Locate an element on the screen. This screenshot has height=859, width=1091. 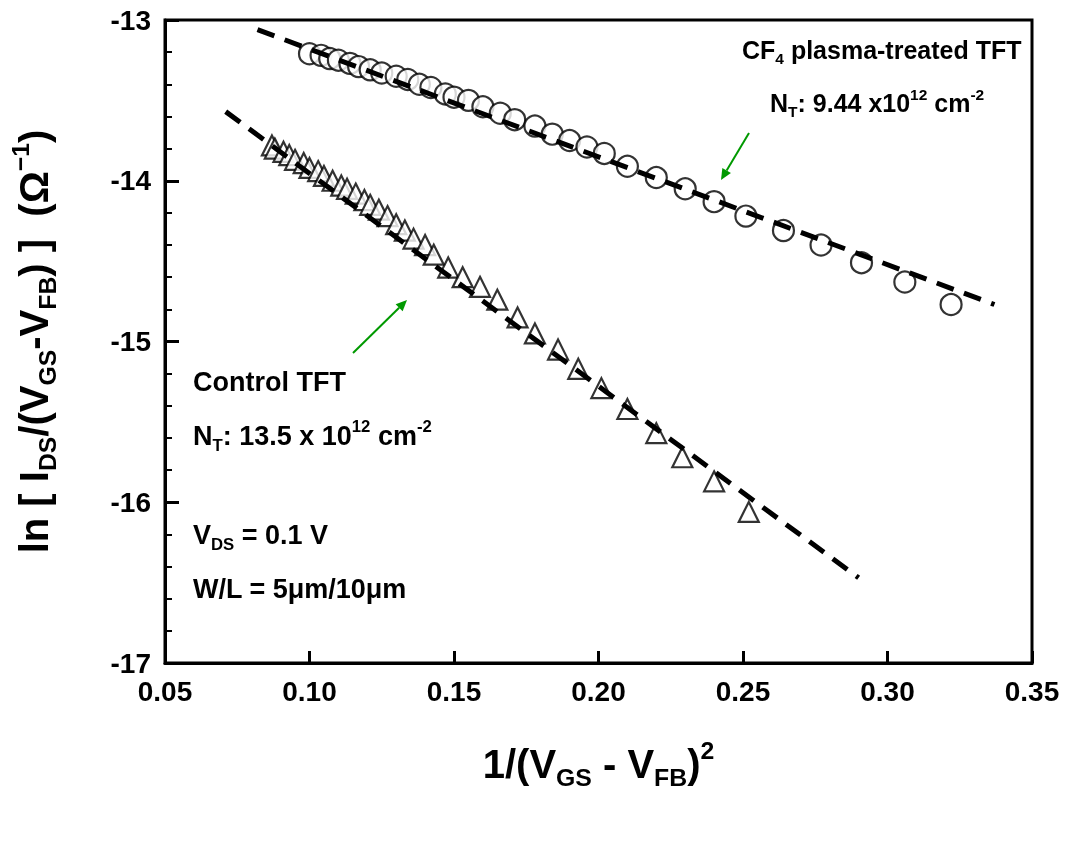
annotation: Control TFT is located at coordinates (270, 382).